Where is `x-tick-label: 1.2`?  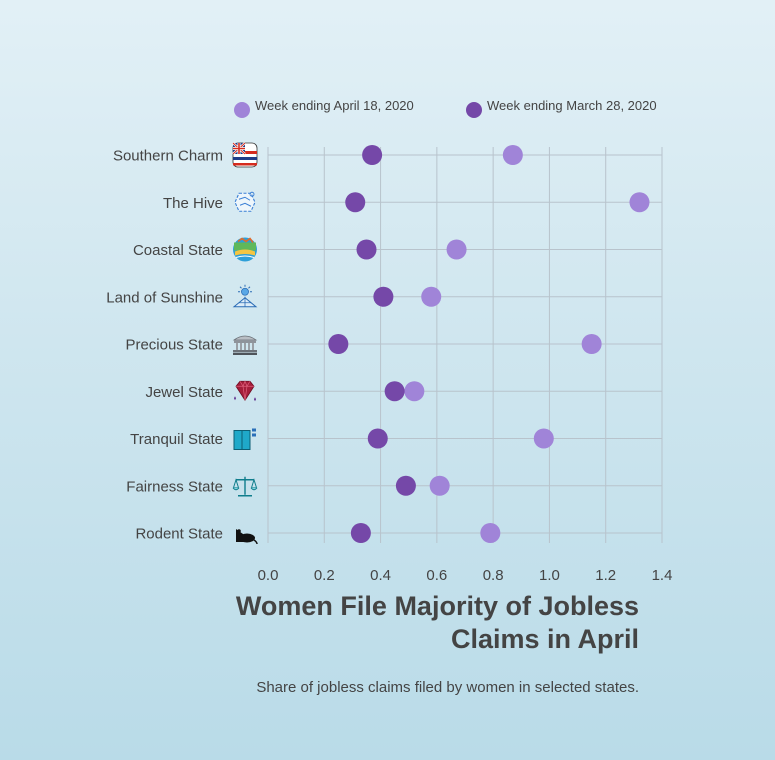
x-tick-label: 1.2 is located at coordinates (605, 575).